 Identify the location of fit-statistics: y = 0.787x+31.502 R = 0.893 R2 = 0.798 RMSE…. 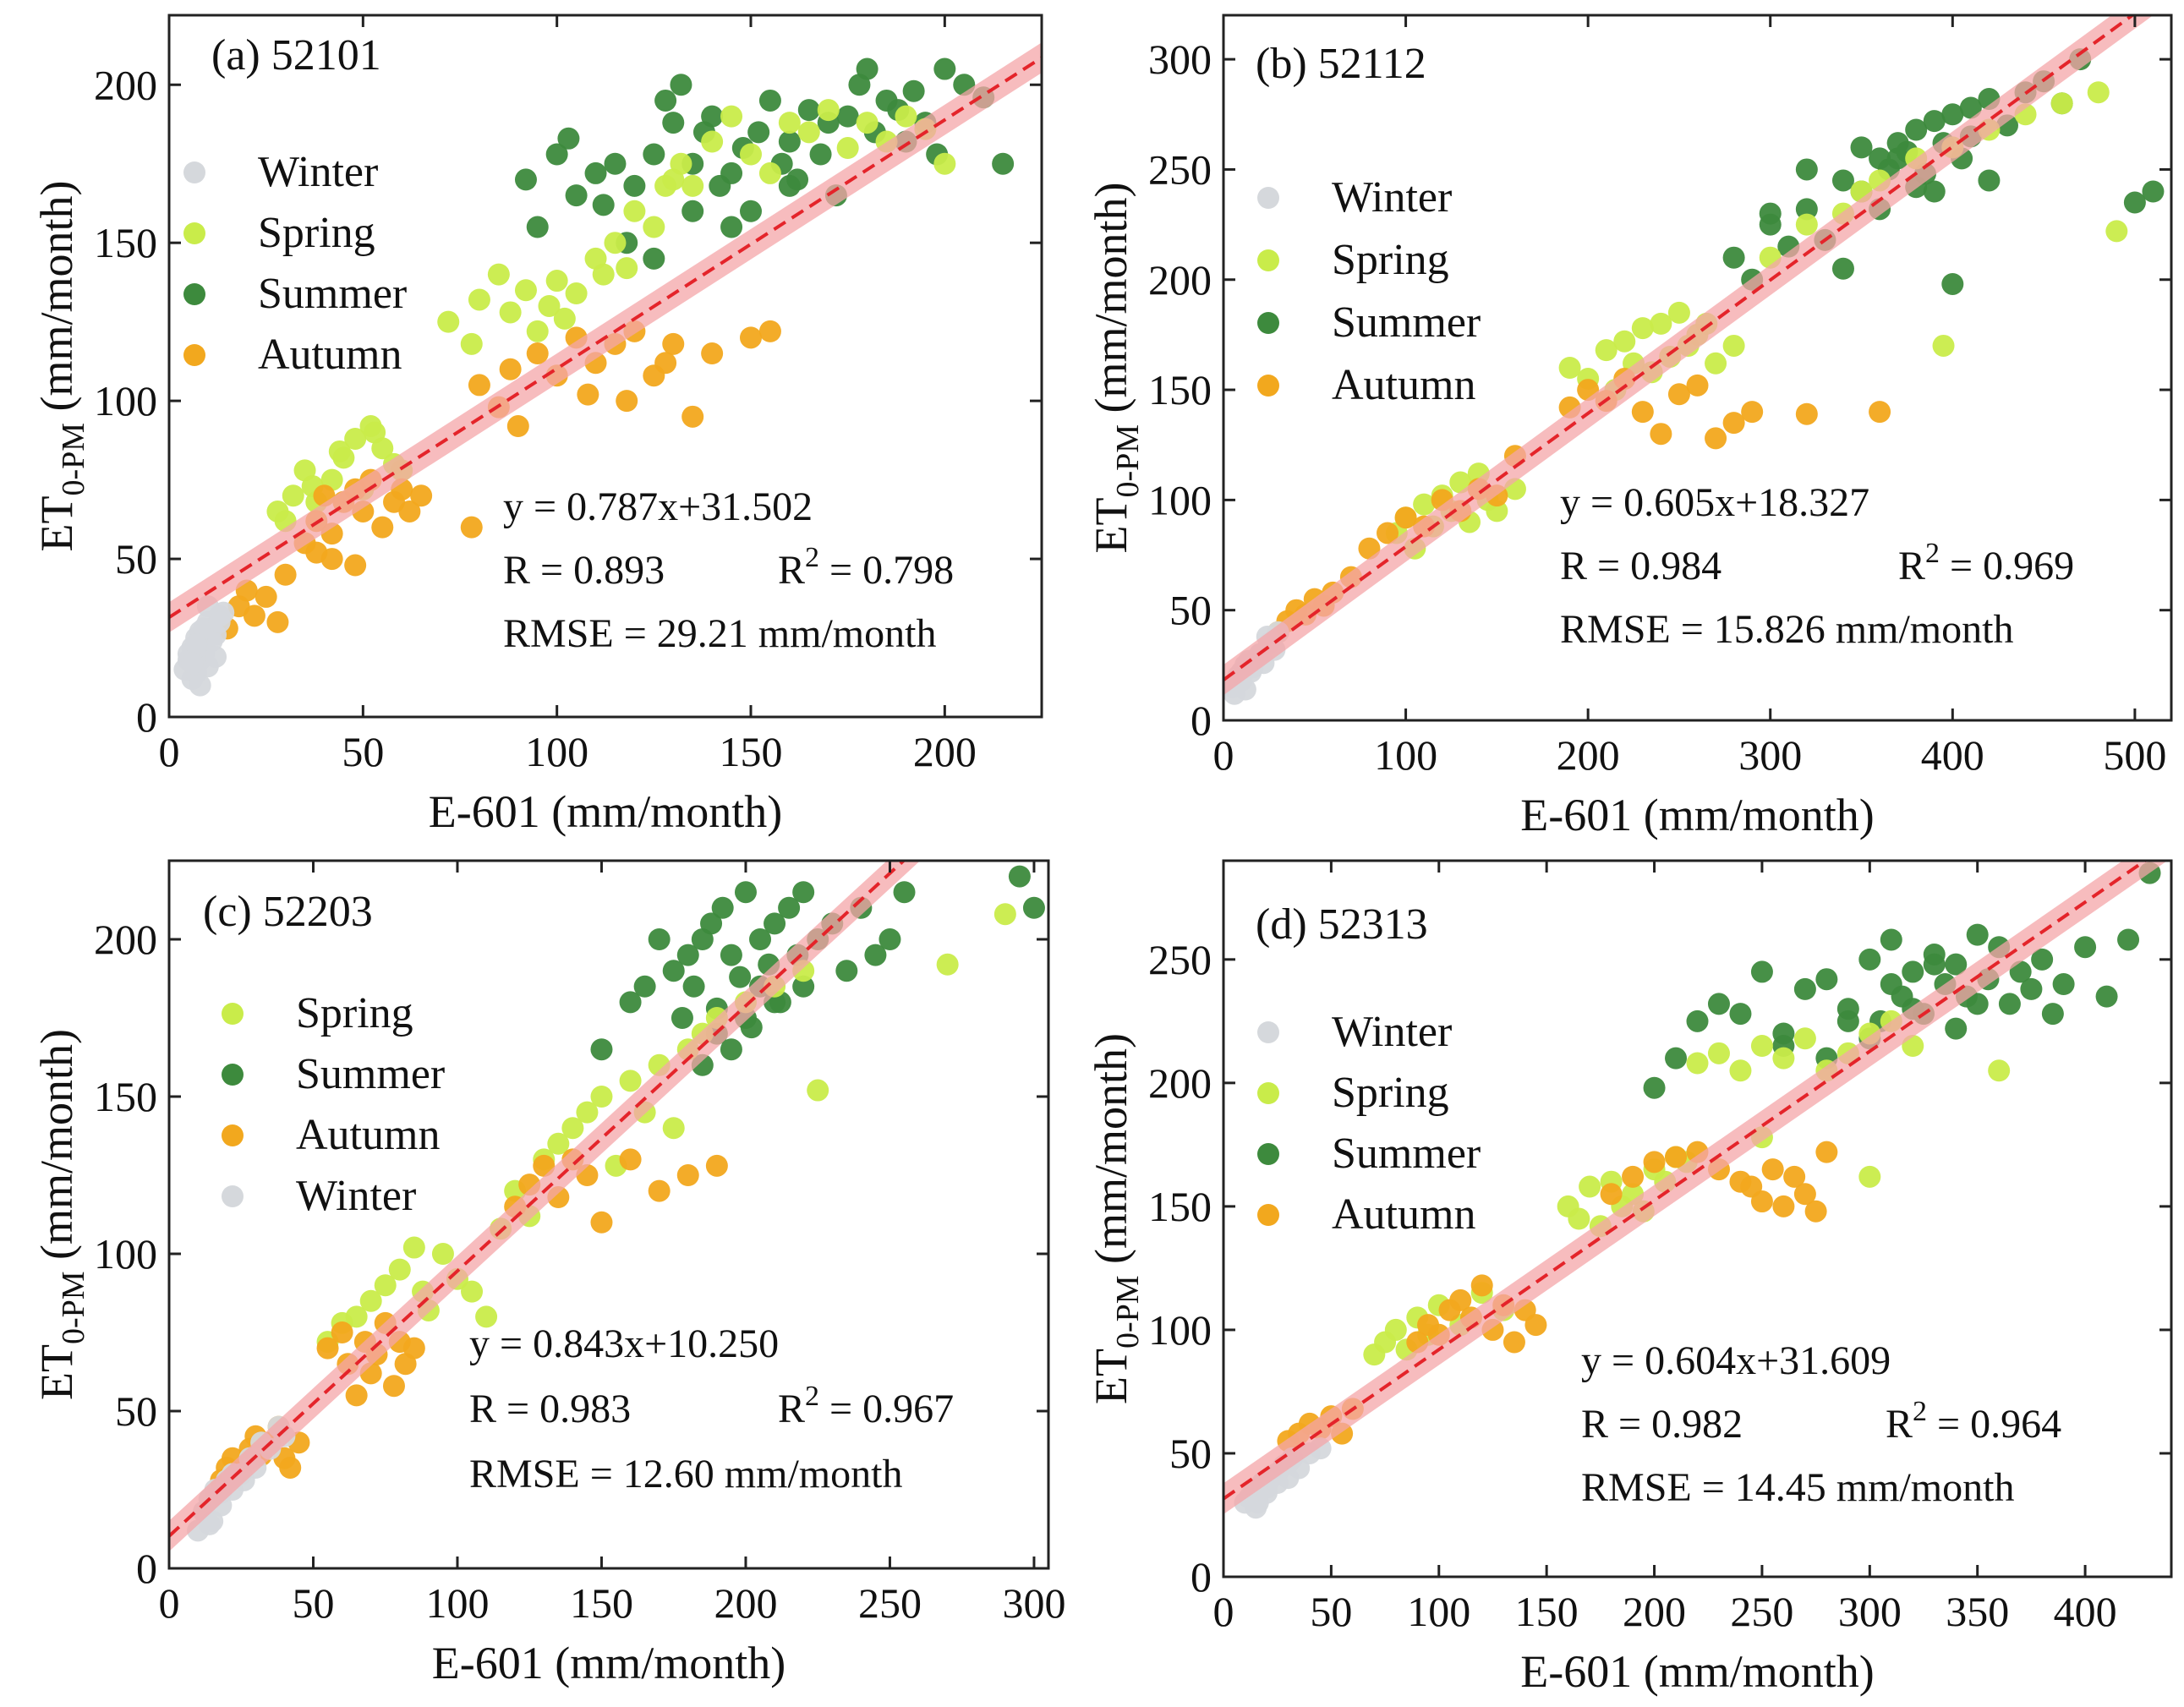
(729, 570).